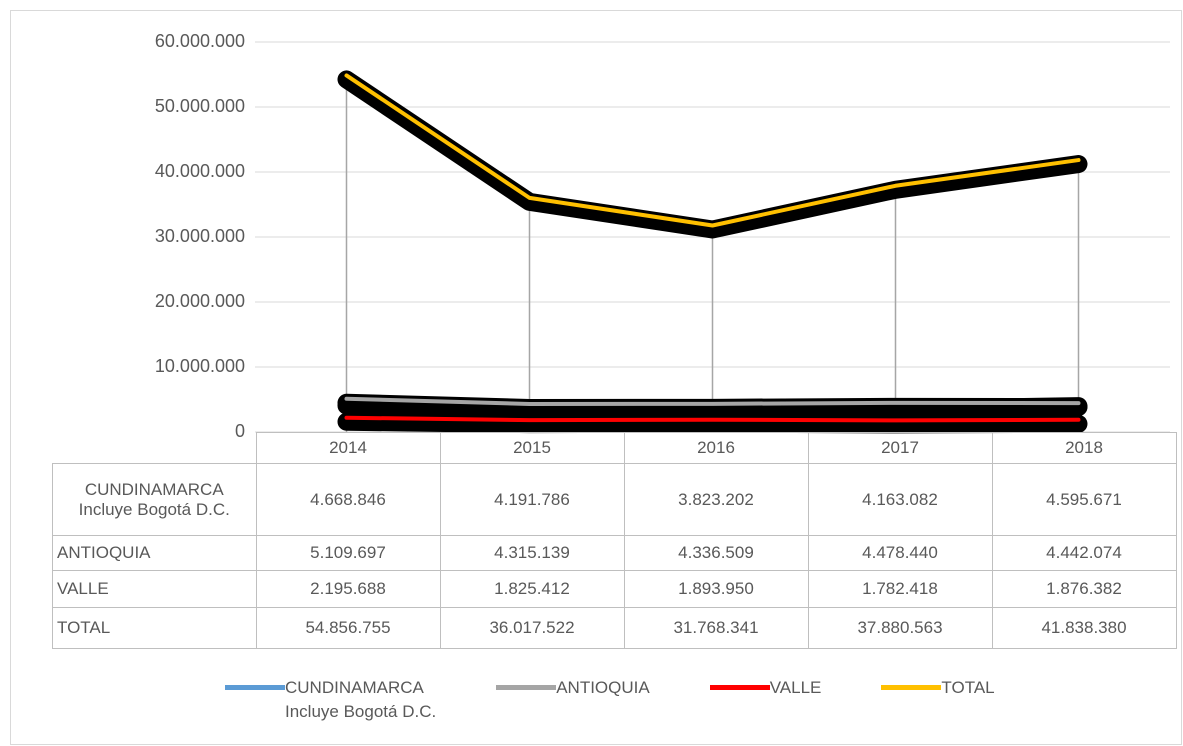 This screenshot has height=746, width=1183. I want to click on table-value: 4.163.082, so click(900, 499).